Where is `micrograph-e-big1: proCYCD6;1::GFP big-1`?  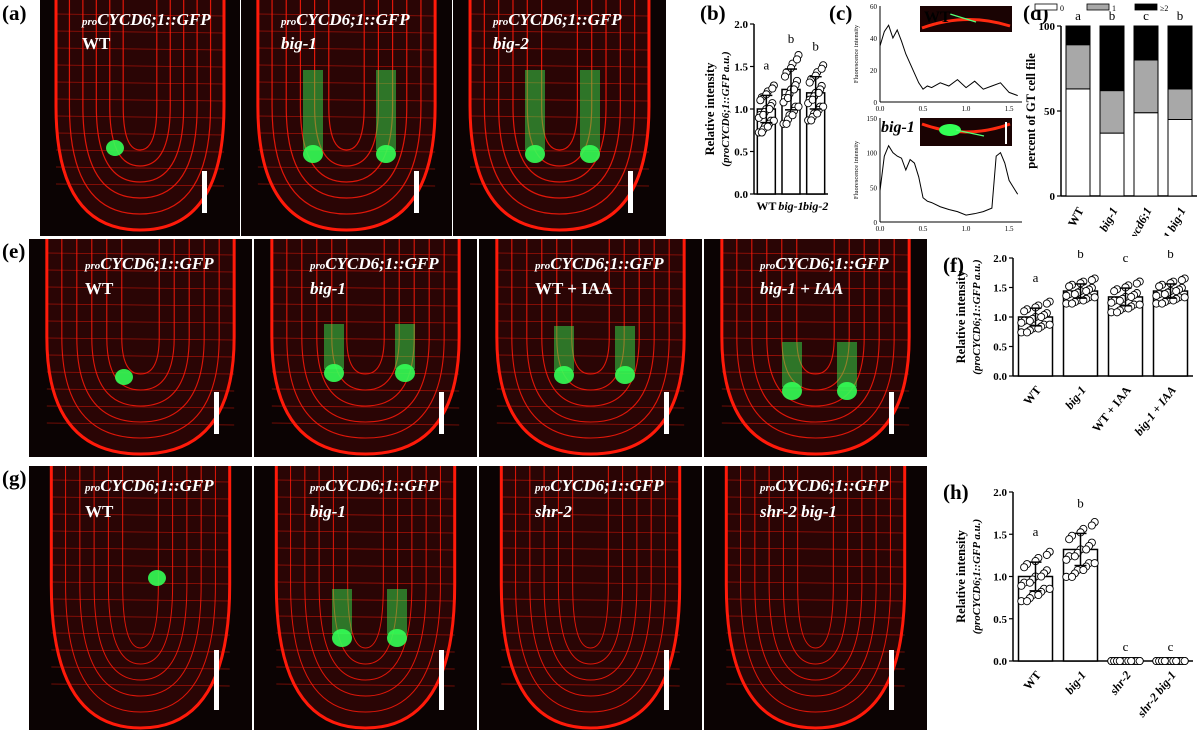
micrograph-e-big1: proCYCD6;1::GFP big-1 is located at coordinates (365, 348).